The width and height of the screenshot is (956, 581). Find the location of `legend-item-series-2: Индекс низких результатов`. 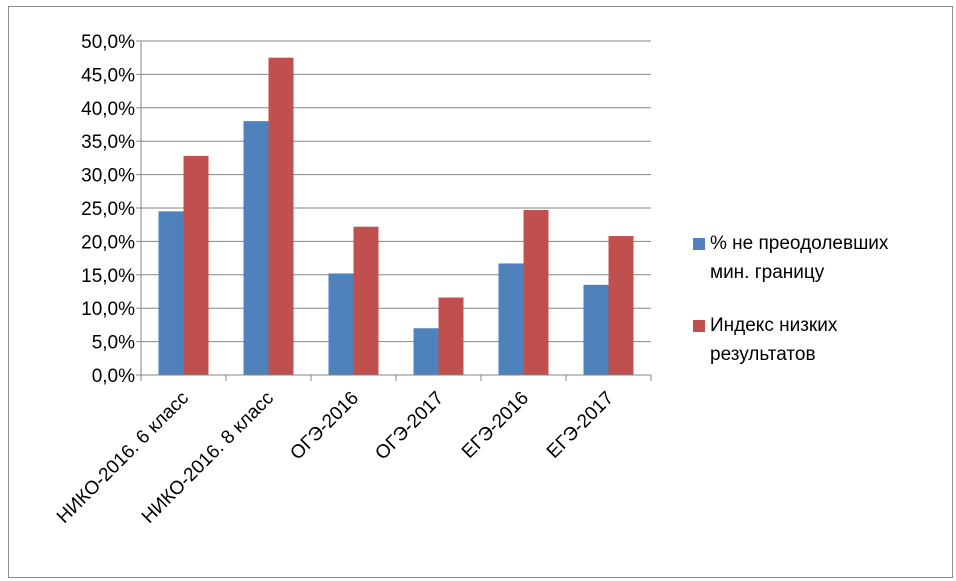

legend-item-series-2: Индекс низких результатов is located at coordinates (765, 340).